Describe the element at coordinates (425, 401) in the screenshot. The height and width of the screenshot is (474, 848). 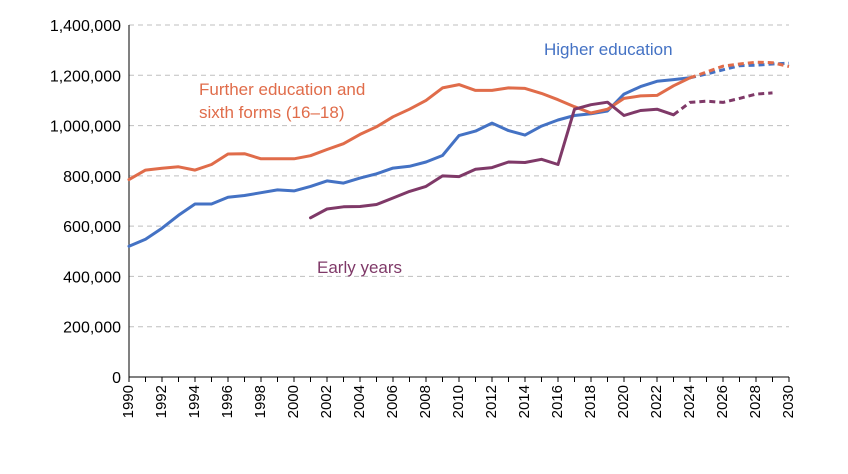
I see `x-tick-label: 2008` at that location.